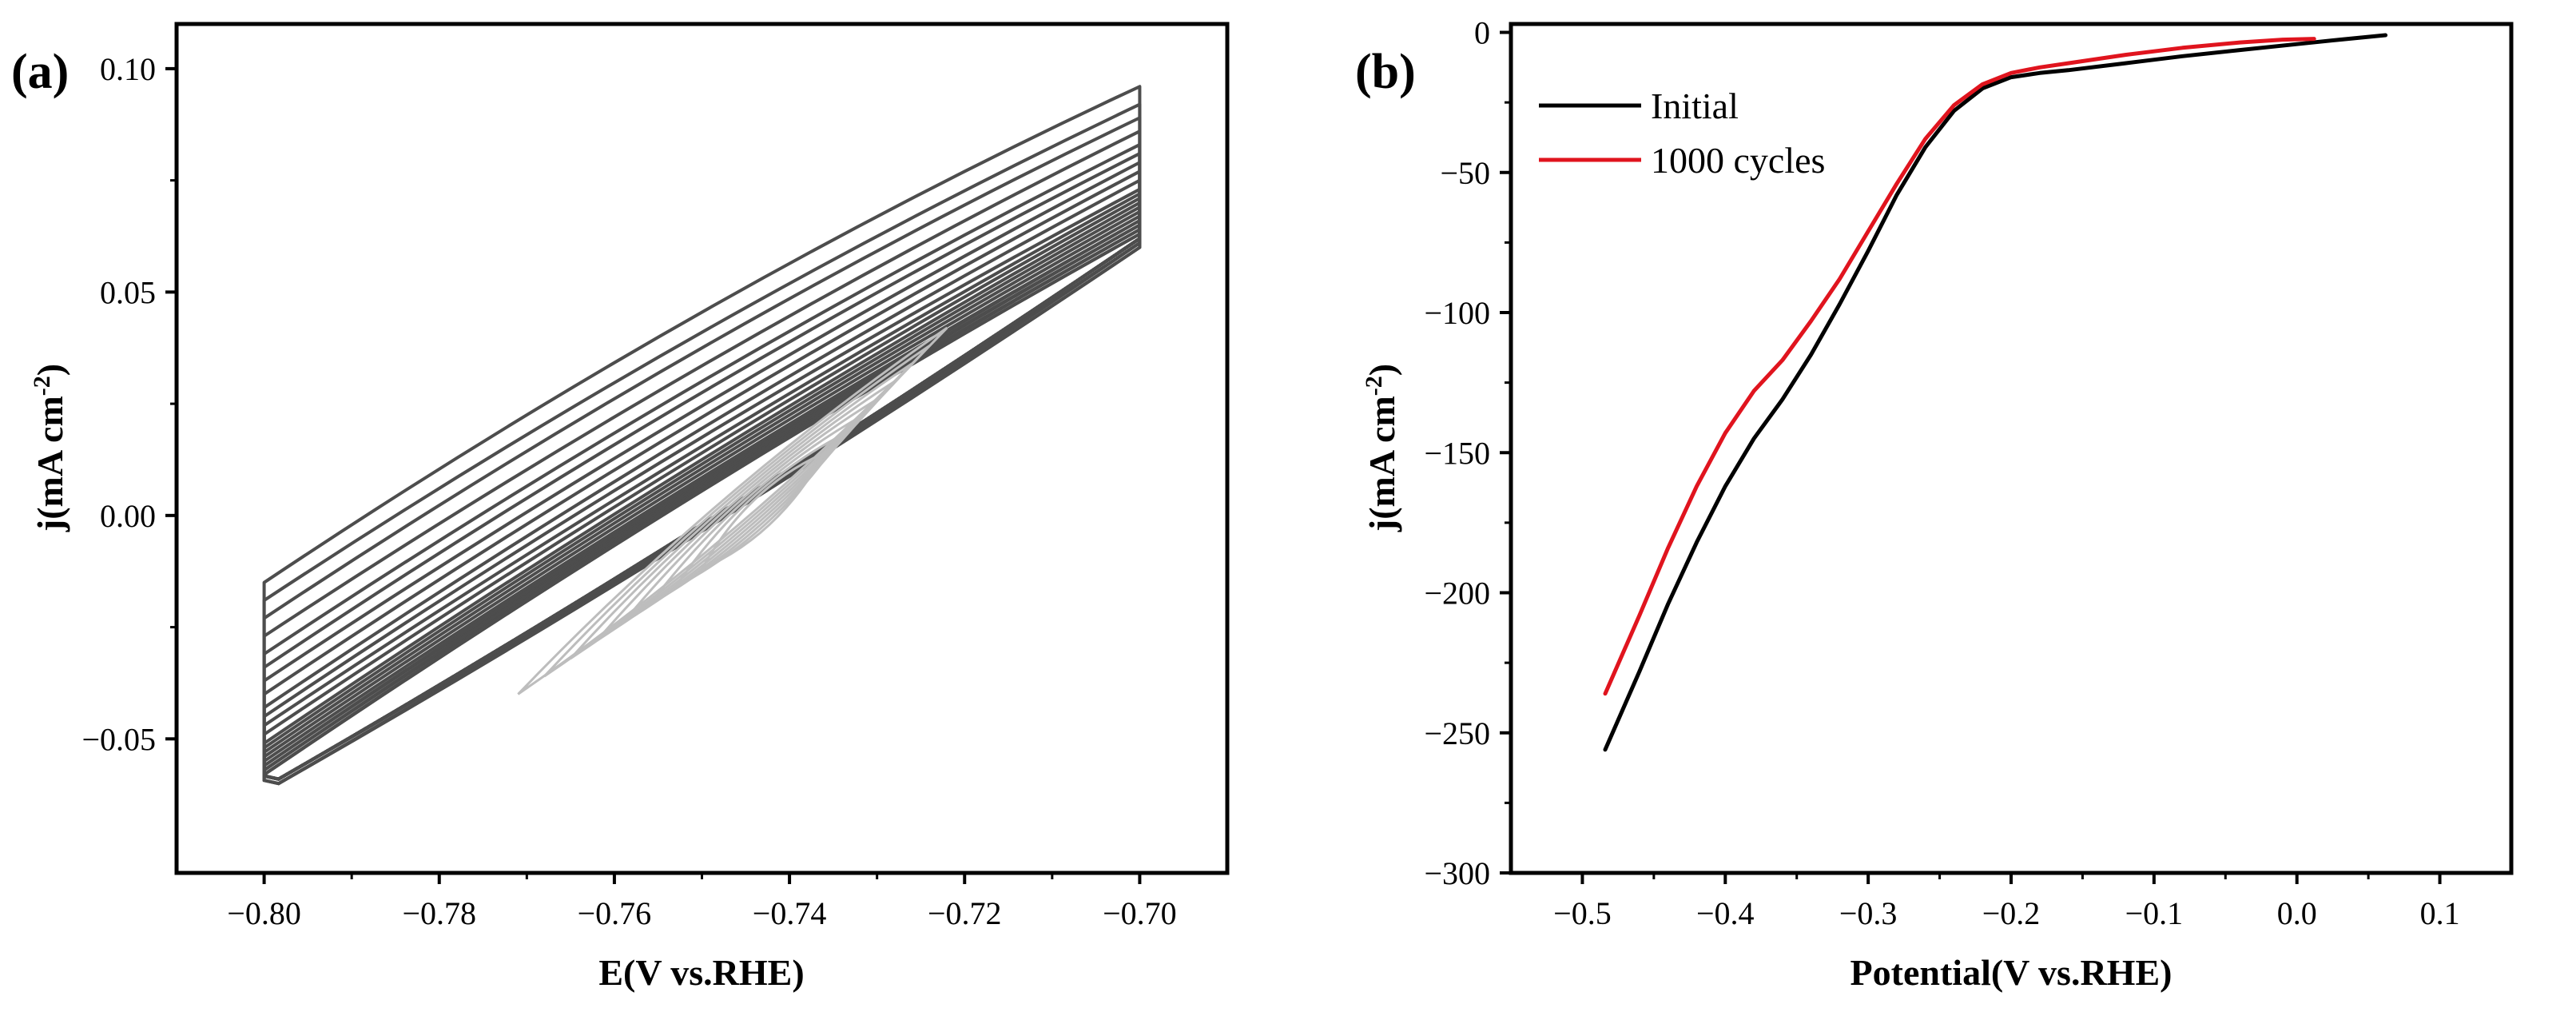  Describe the element at coordinates (1682, 133) in the screenshot. I see `panel-b-legend: Initial 1000 cycles` at that location.